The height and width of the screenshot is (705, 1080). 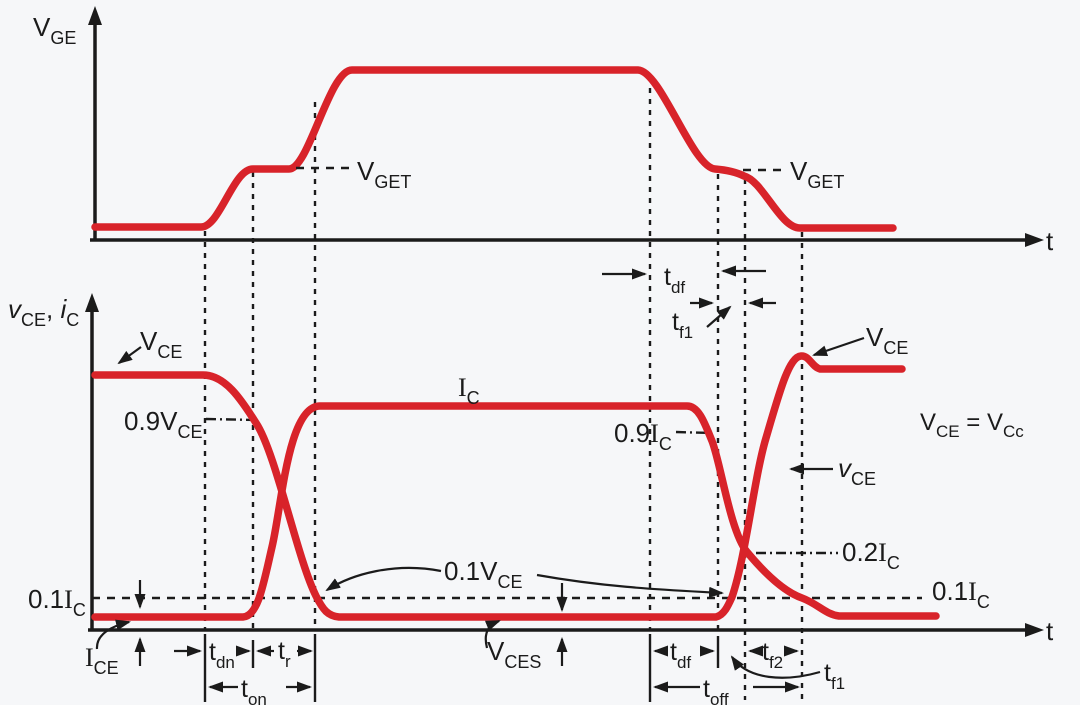 I want to click on i09c-level-dash, so click(x=694, y=432).